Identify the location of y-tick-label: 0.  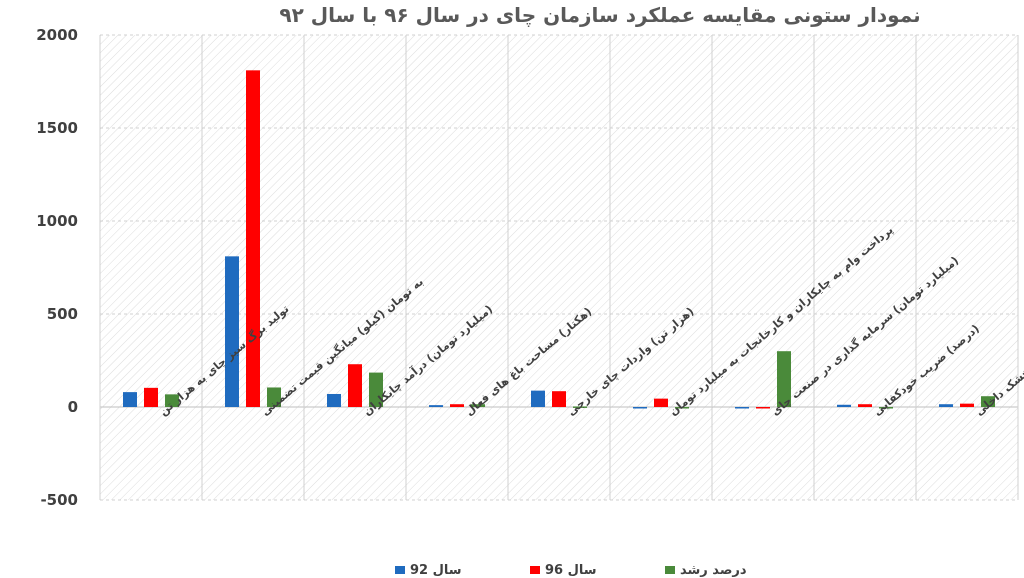
(73, 407).